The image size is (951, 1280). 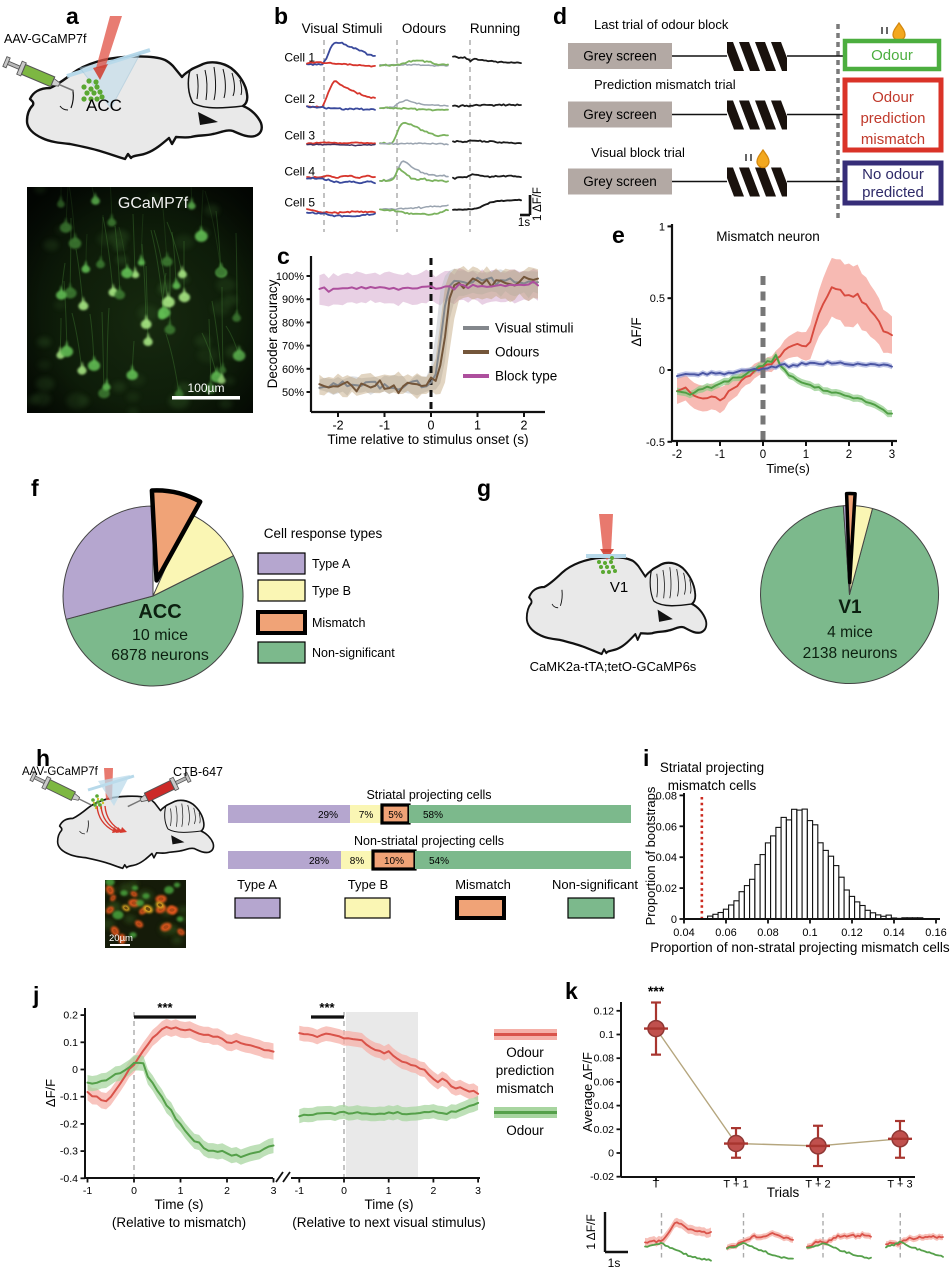 I want to click on svg-text: Mismatch, so click(x=483, y=884).